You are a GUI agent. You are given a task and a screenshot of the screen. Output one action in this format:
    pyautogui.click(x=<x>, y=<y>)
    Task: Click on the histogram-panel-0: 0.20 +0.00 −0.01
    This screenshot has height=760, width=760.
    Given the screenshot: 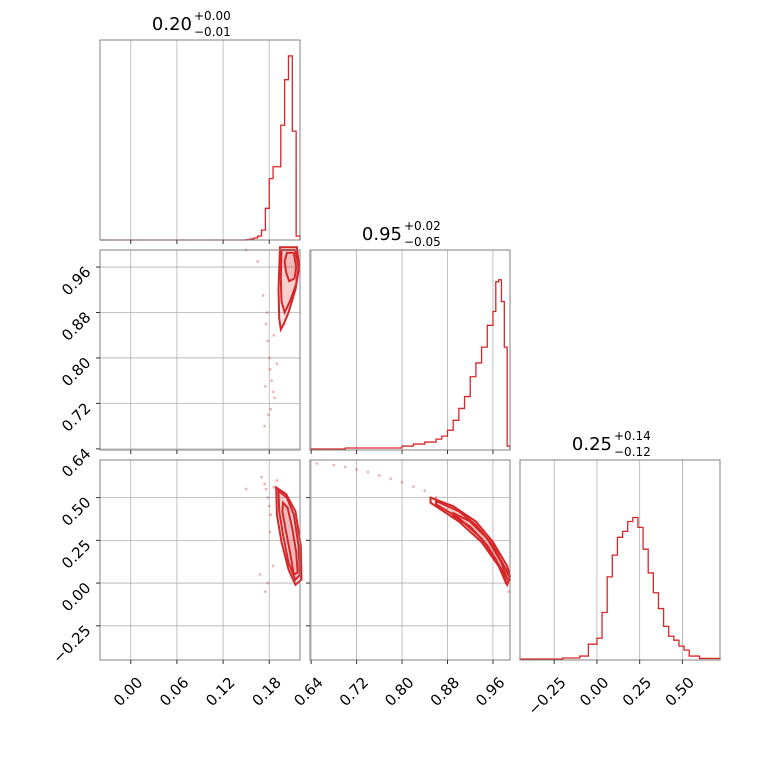 What is the action you would take?
    pyautogui.click(x=200, y=126)
    